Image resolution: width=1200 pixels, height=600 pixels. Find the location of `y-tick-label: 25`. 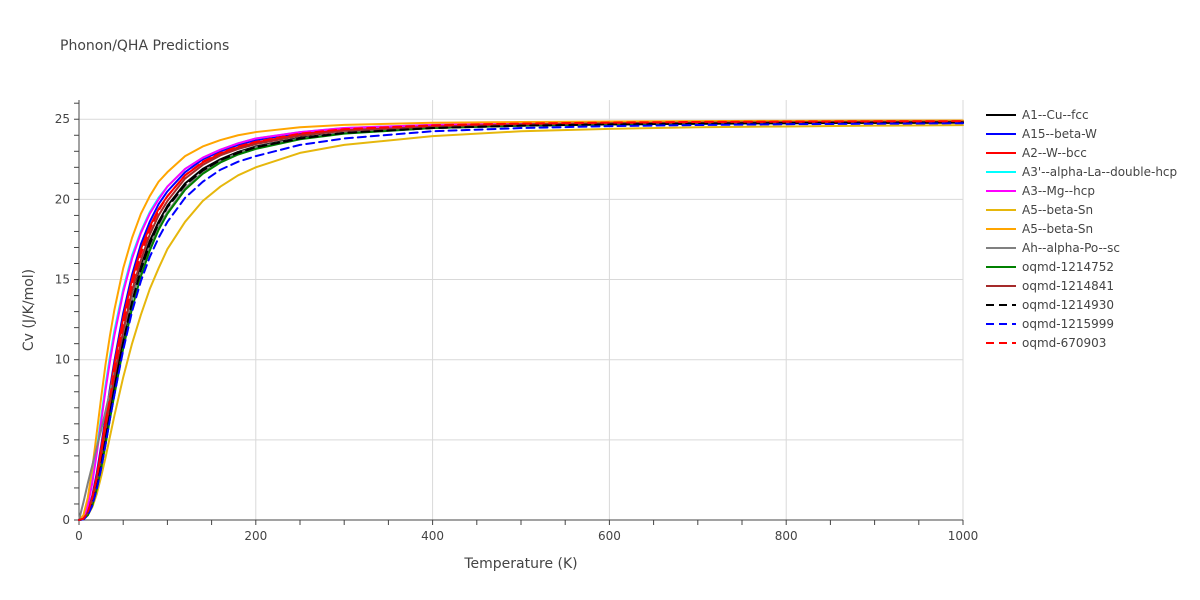

y-tick-label: 25 is located at coordinates (62, 119).